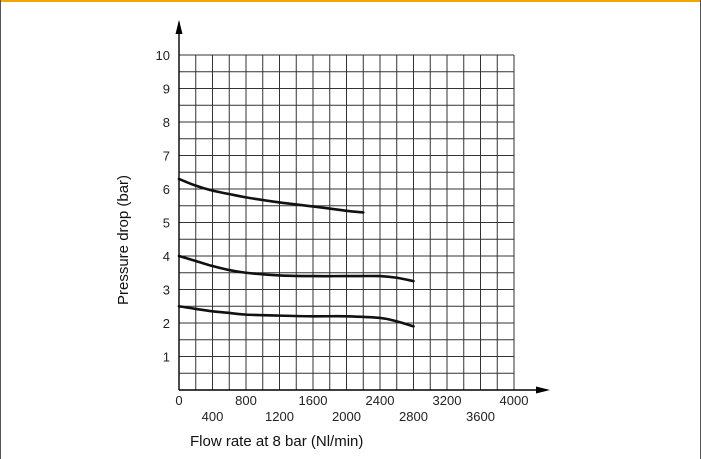  What do you see at coordinates (0, 229) in the screenshot?
I see `frame-left-border` at bounding box center [0, 229].